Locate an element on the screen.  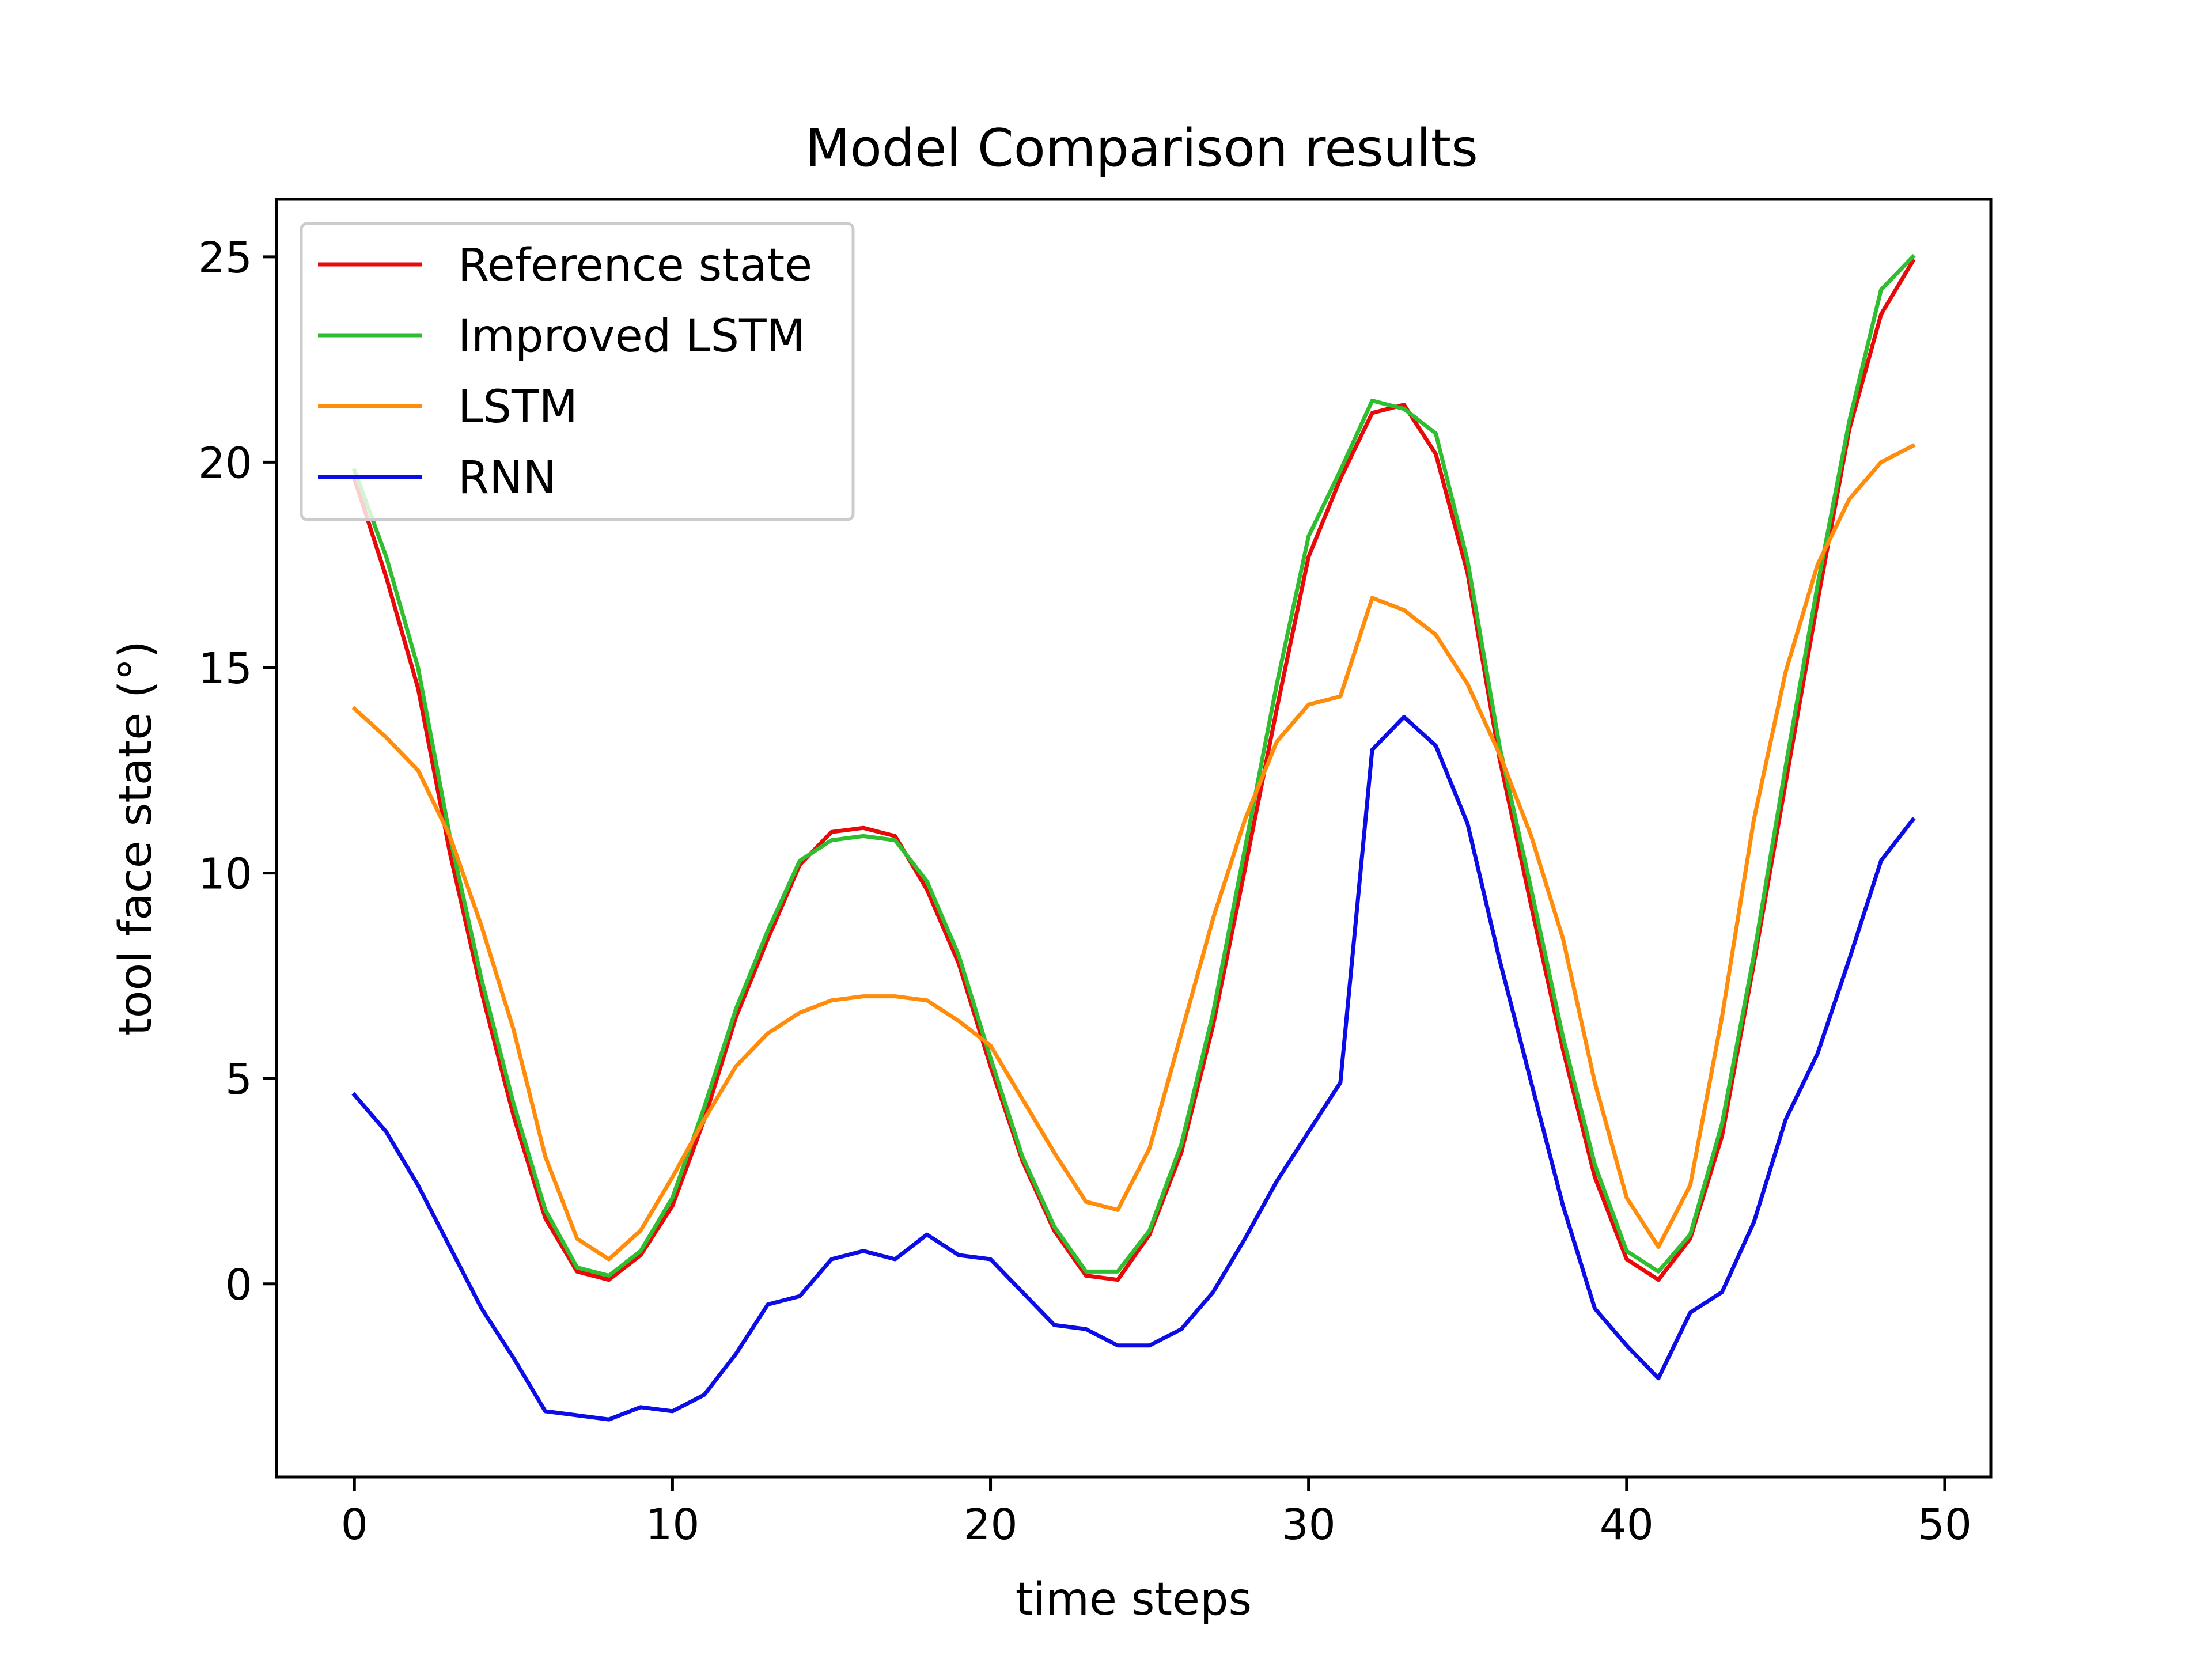
y-tick-label: 25 is located at coordinates (225, 258).